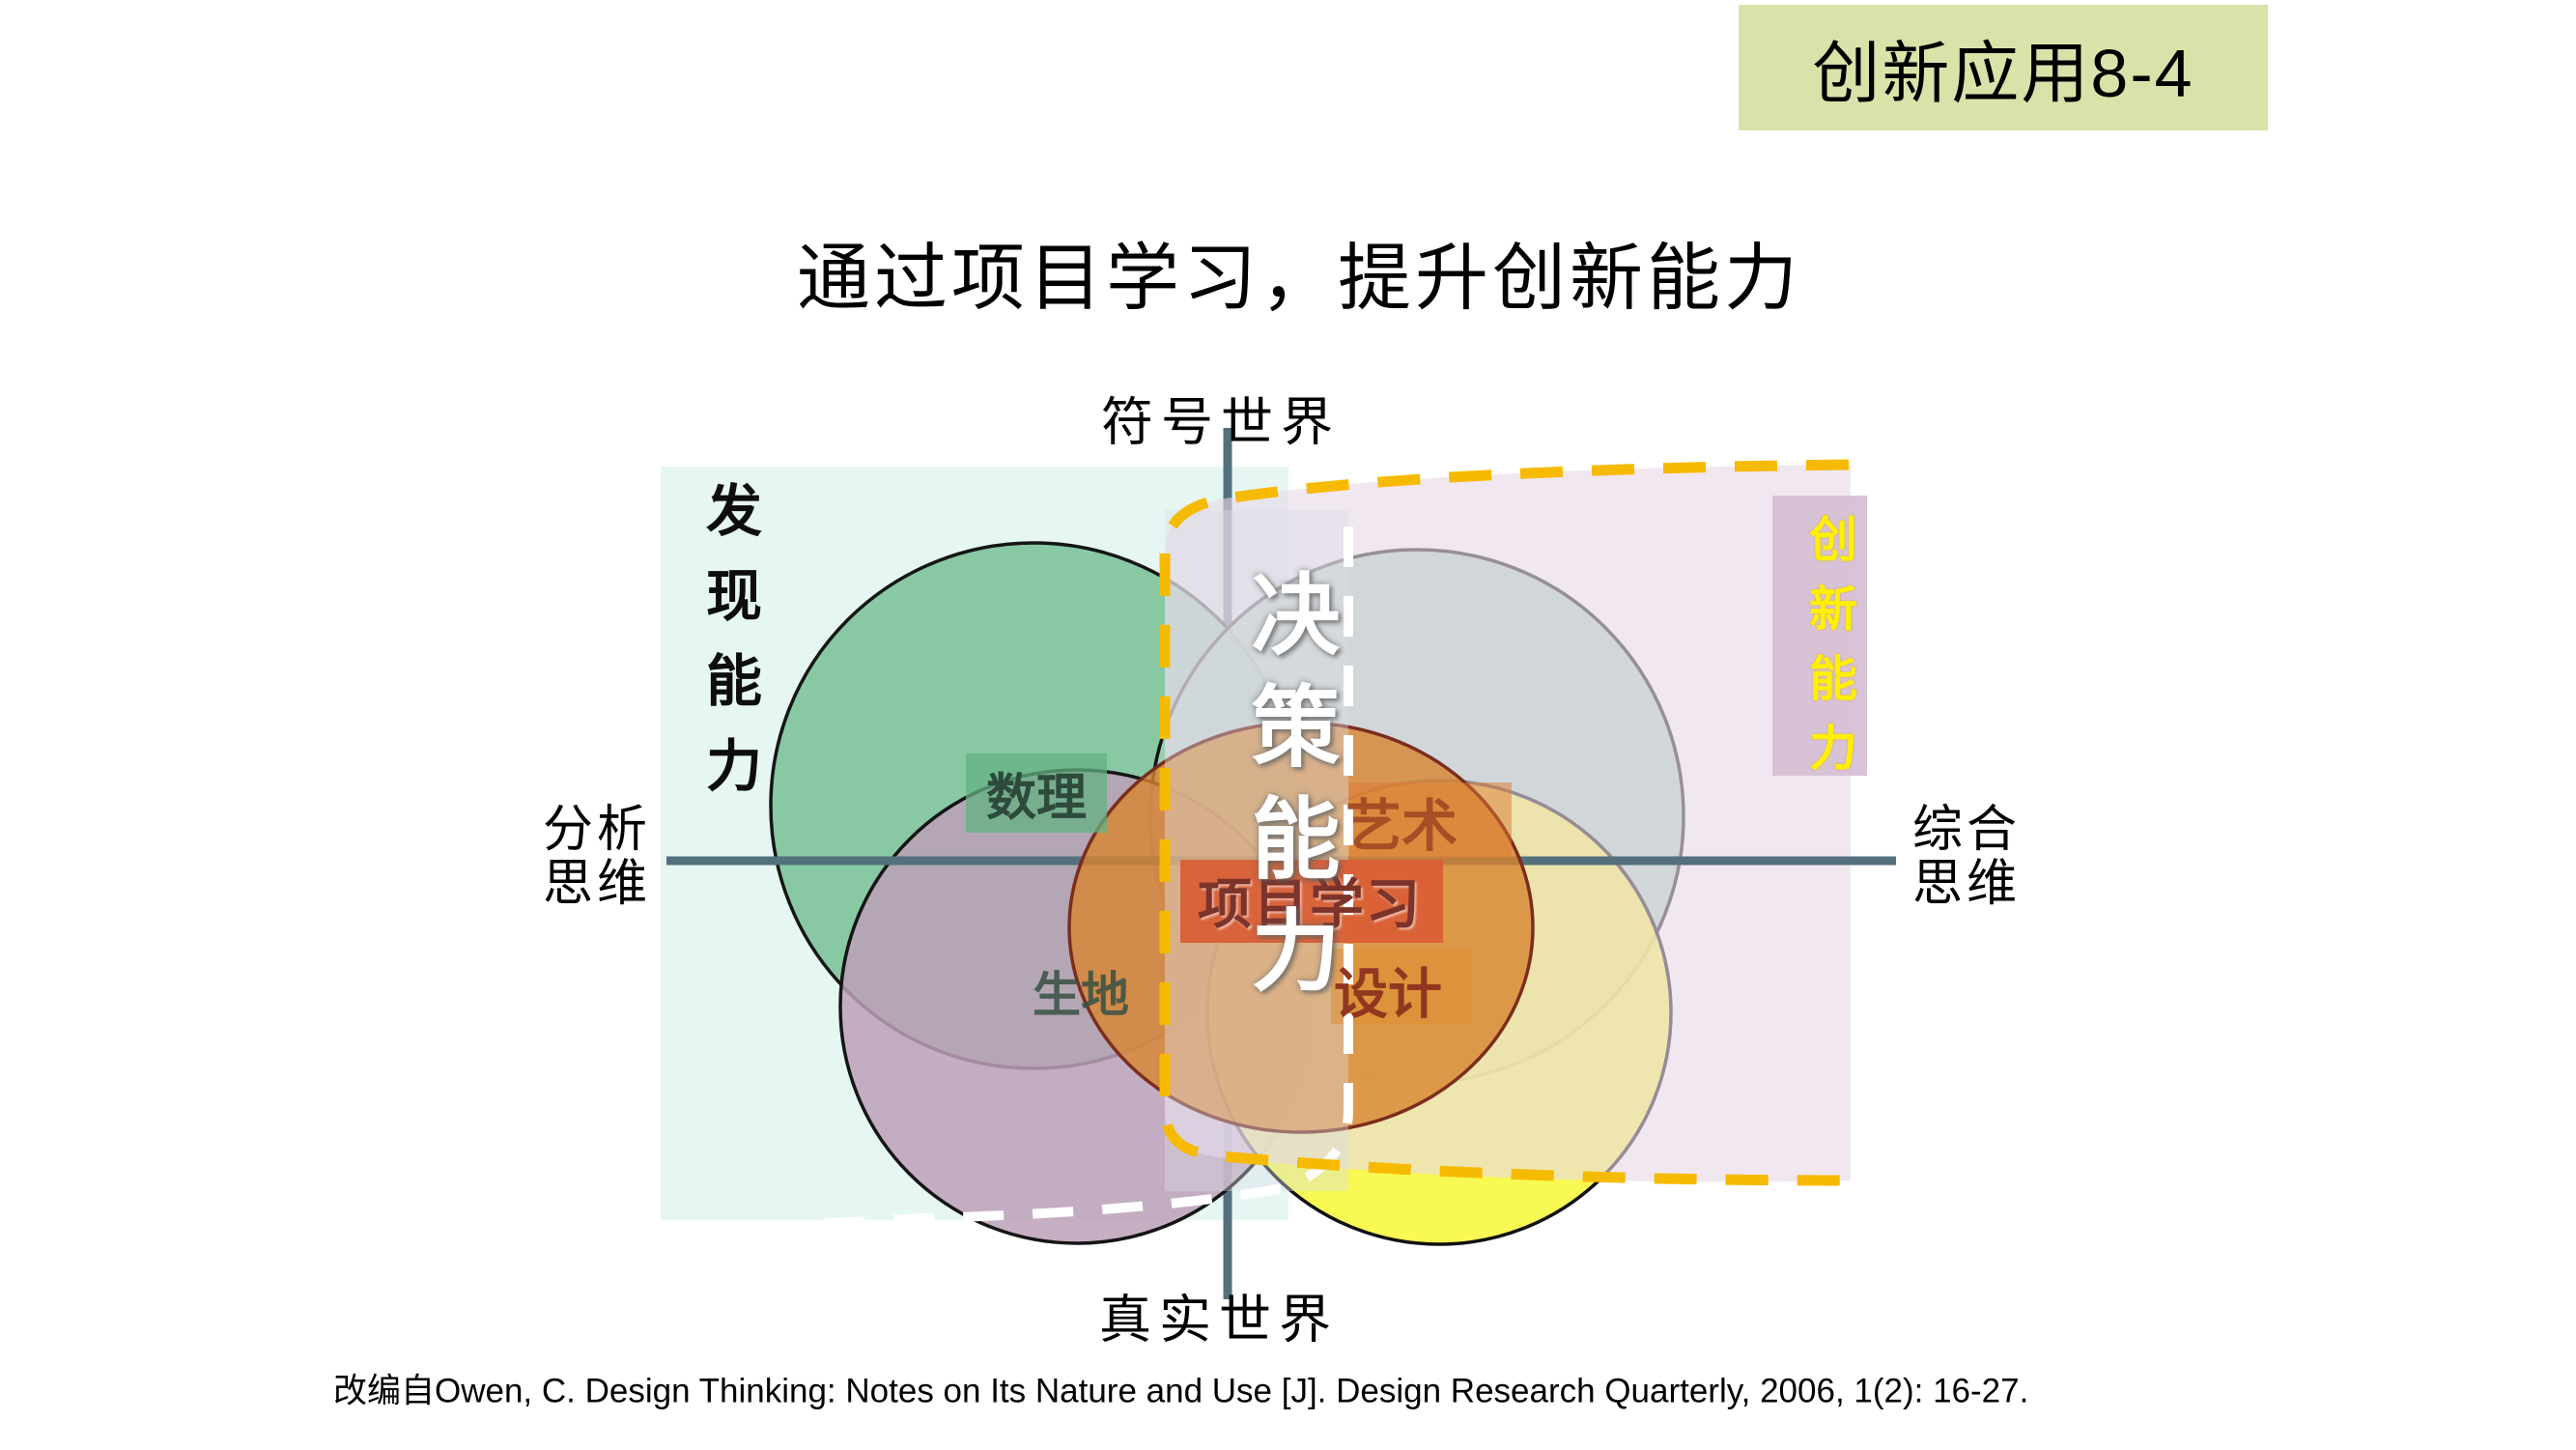 The height and width of the screenshot is (1450, 2576). I want to click on innovation-region-dashed-border, so click(1504, 823).